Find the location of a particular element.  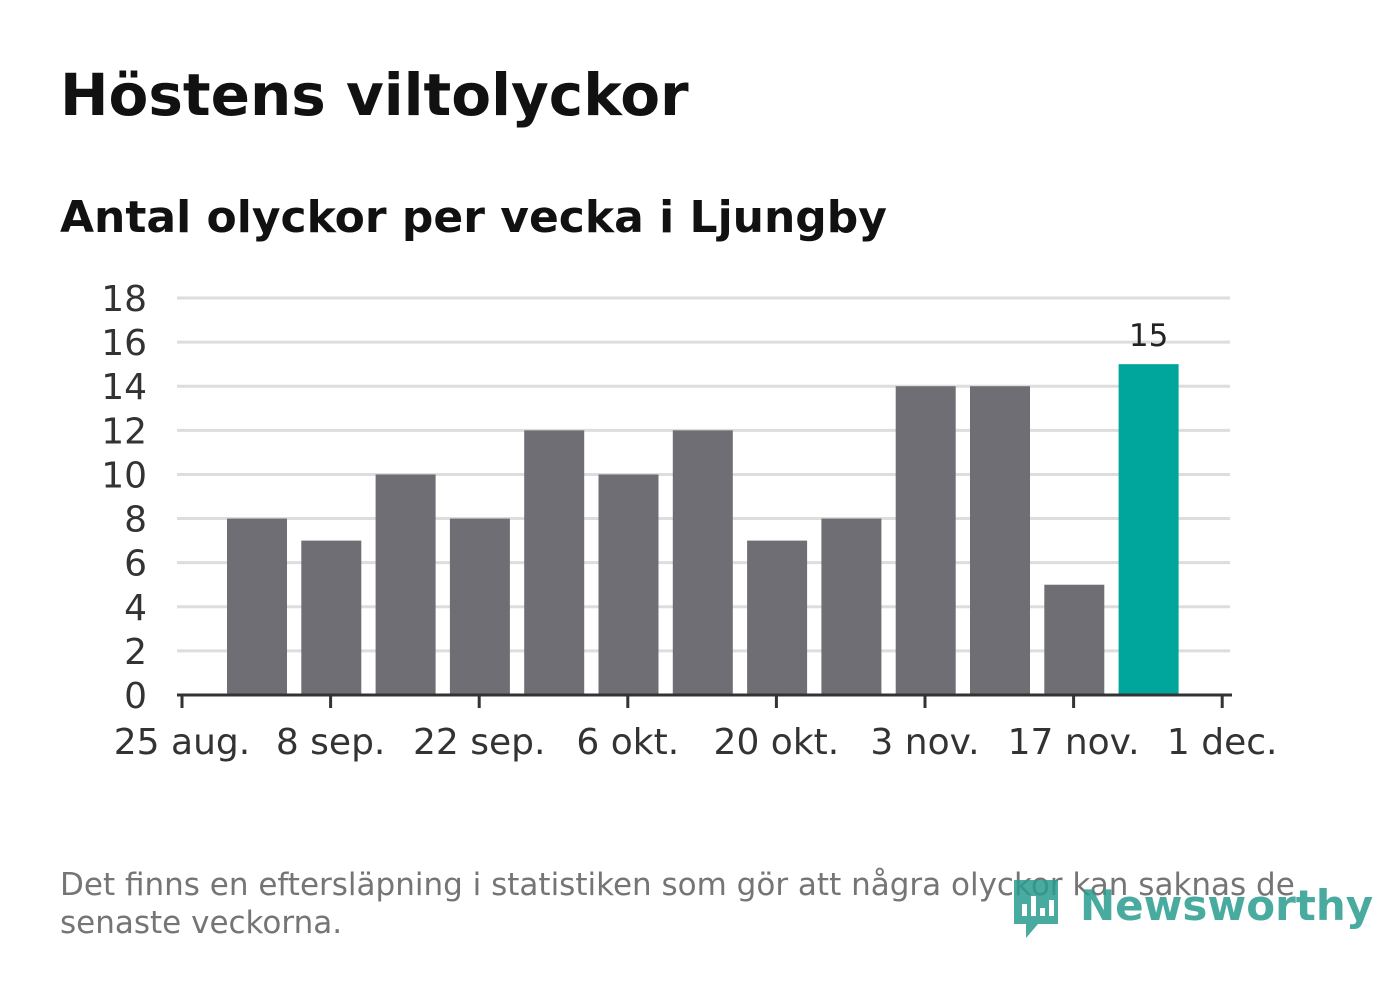

chart-subtitle: Antal olyckor per vecka i Ljungby is located at coordinates (473, 217).